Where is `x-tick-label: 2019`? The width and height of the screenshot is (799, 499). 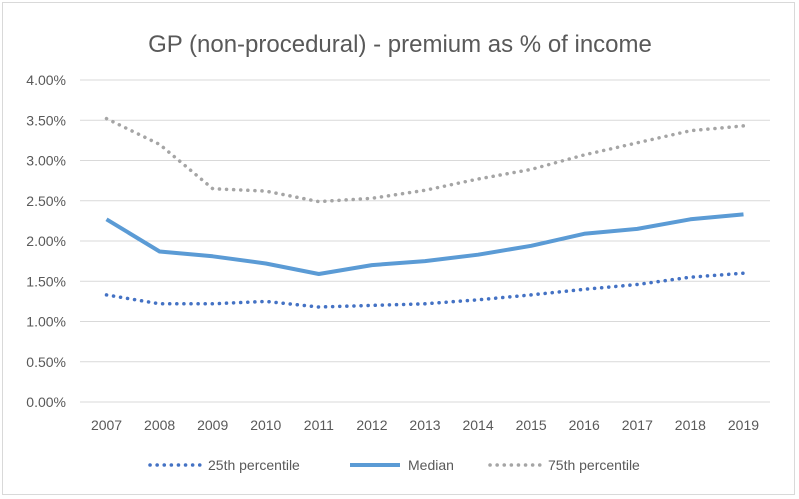 x-tick-label: 2019 is located at coordinates (743, 425).